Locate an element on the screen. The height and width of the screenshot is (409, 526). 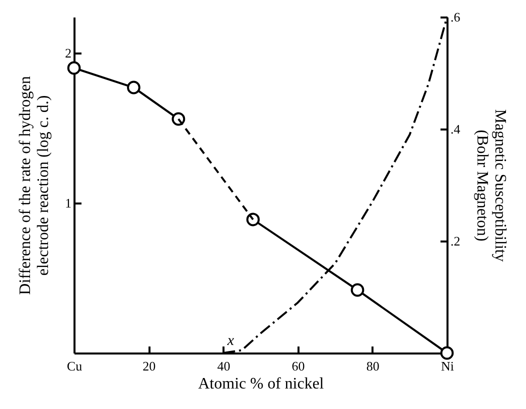
x-tick-label: 60 is located at coordinates (298, 366).